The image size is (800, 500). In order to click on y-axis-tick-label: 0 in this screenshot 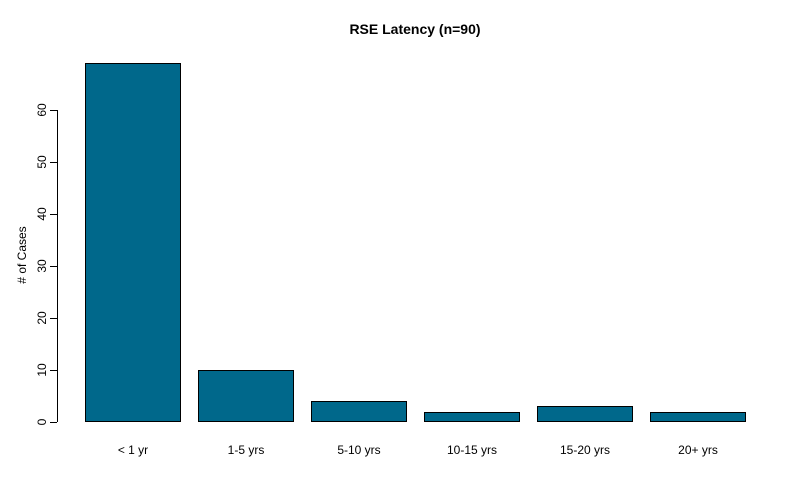, I will do `click(42, 422)`.